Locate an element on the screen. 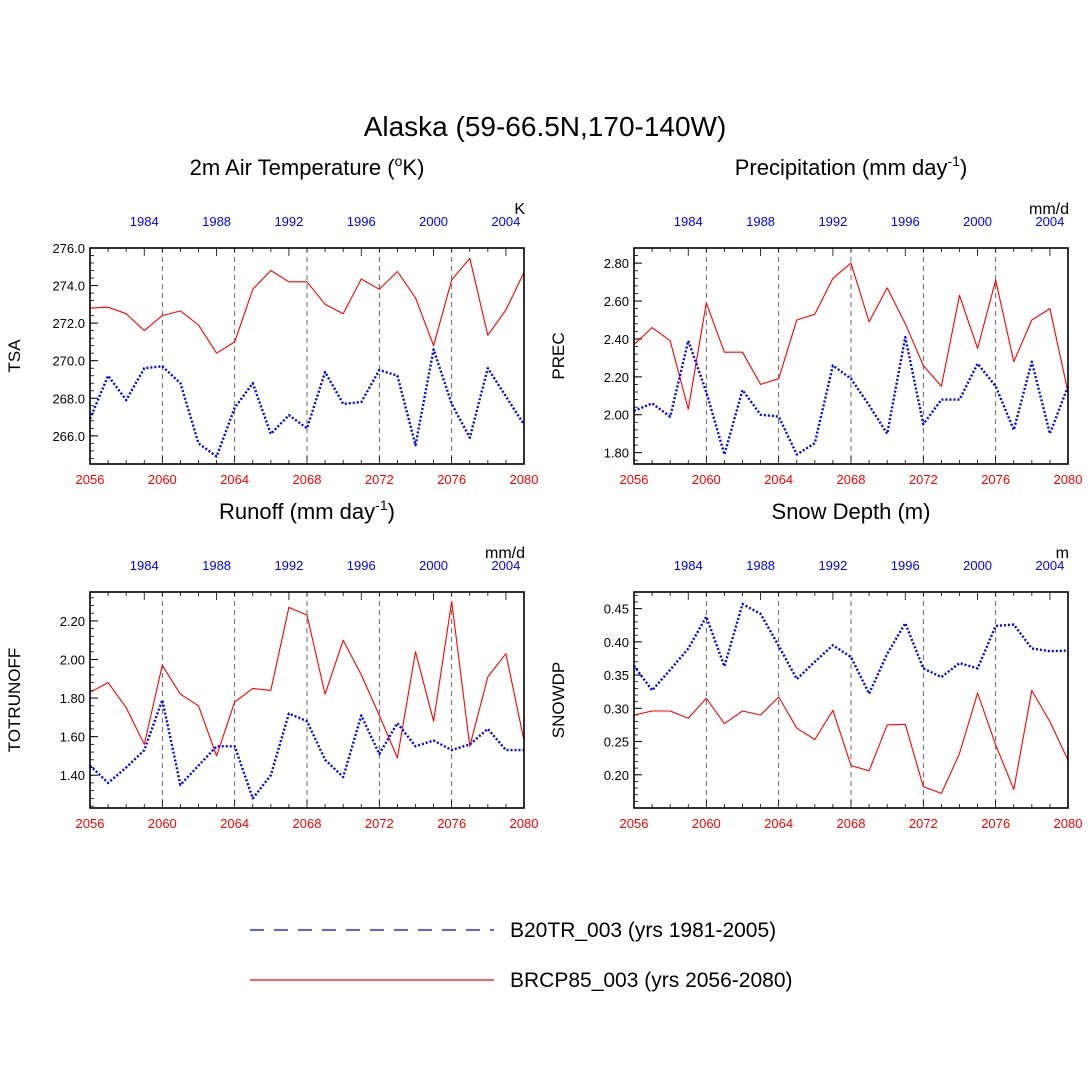 The height and width of the screenshot is (1092, 1090). y-tick-label: 274.0 is located at coordinates (68, 286).